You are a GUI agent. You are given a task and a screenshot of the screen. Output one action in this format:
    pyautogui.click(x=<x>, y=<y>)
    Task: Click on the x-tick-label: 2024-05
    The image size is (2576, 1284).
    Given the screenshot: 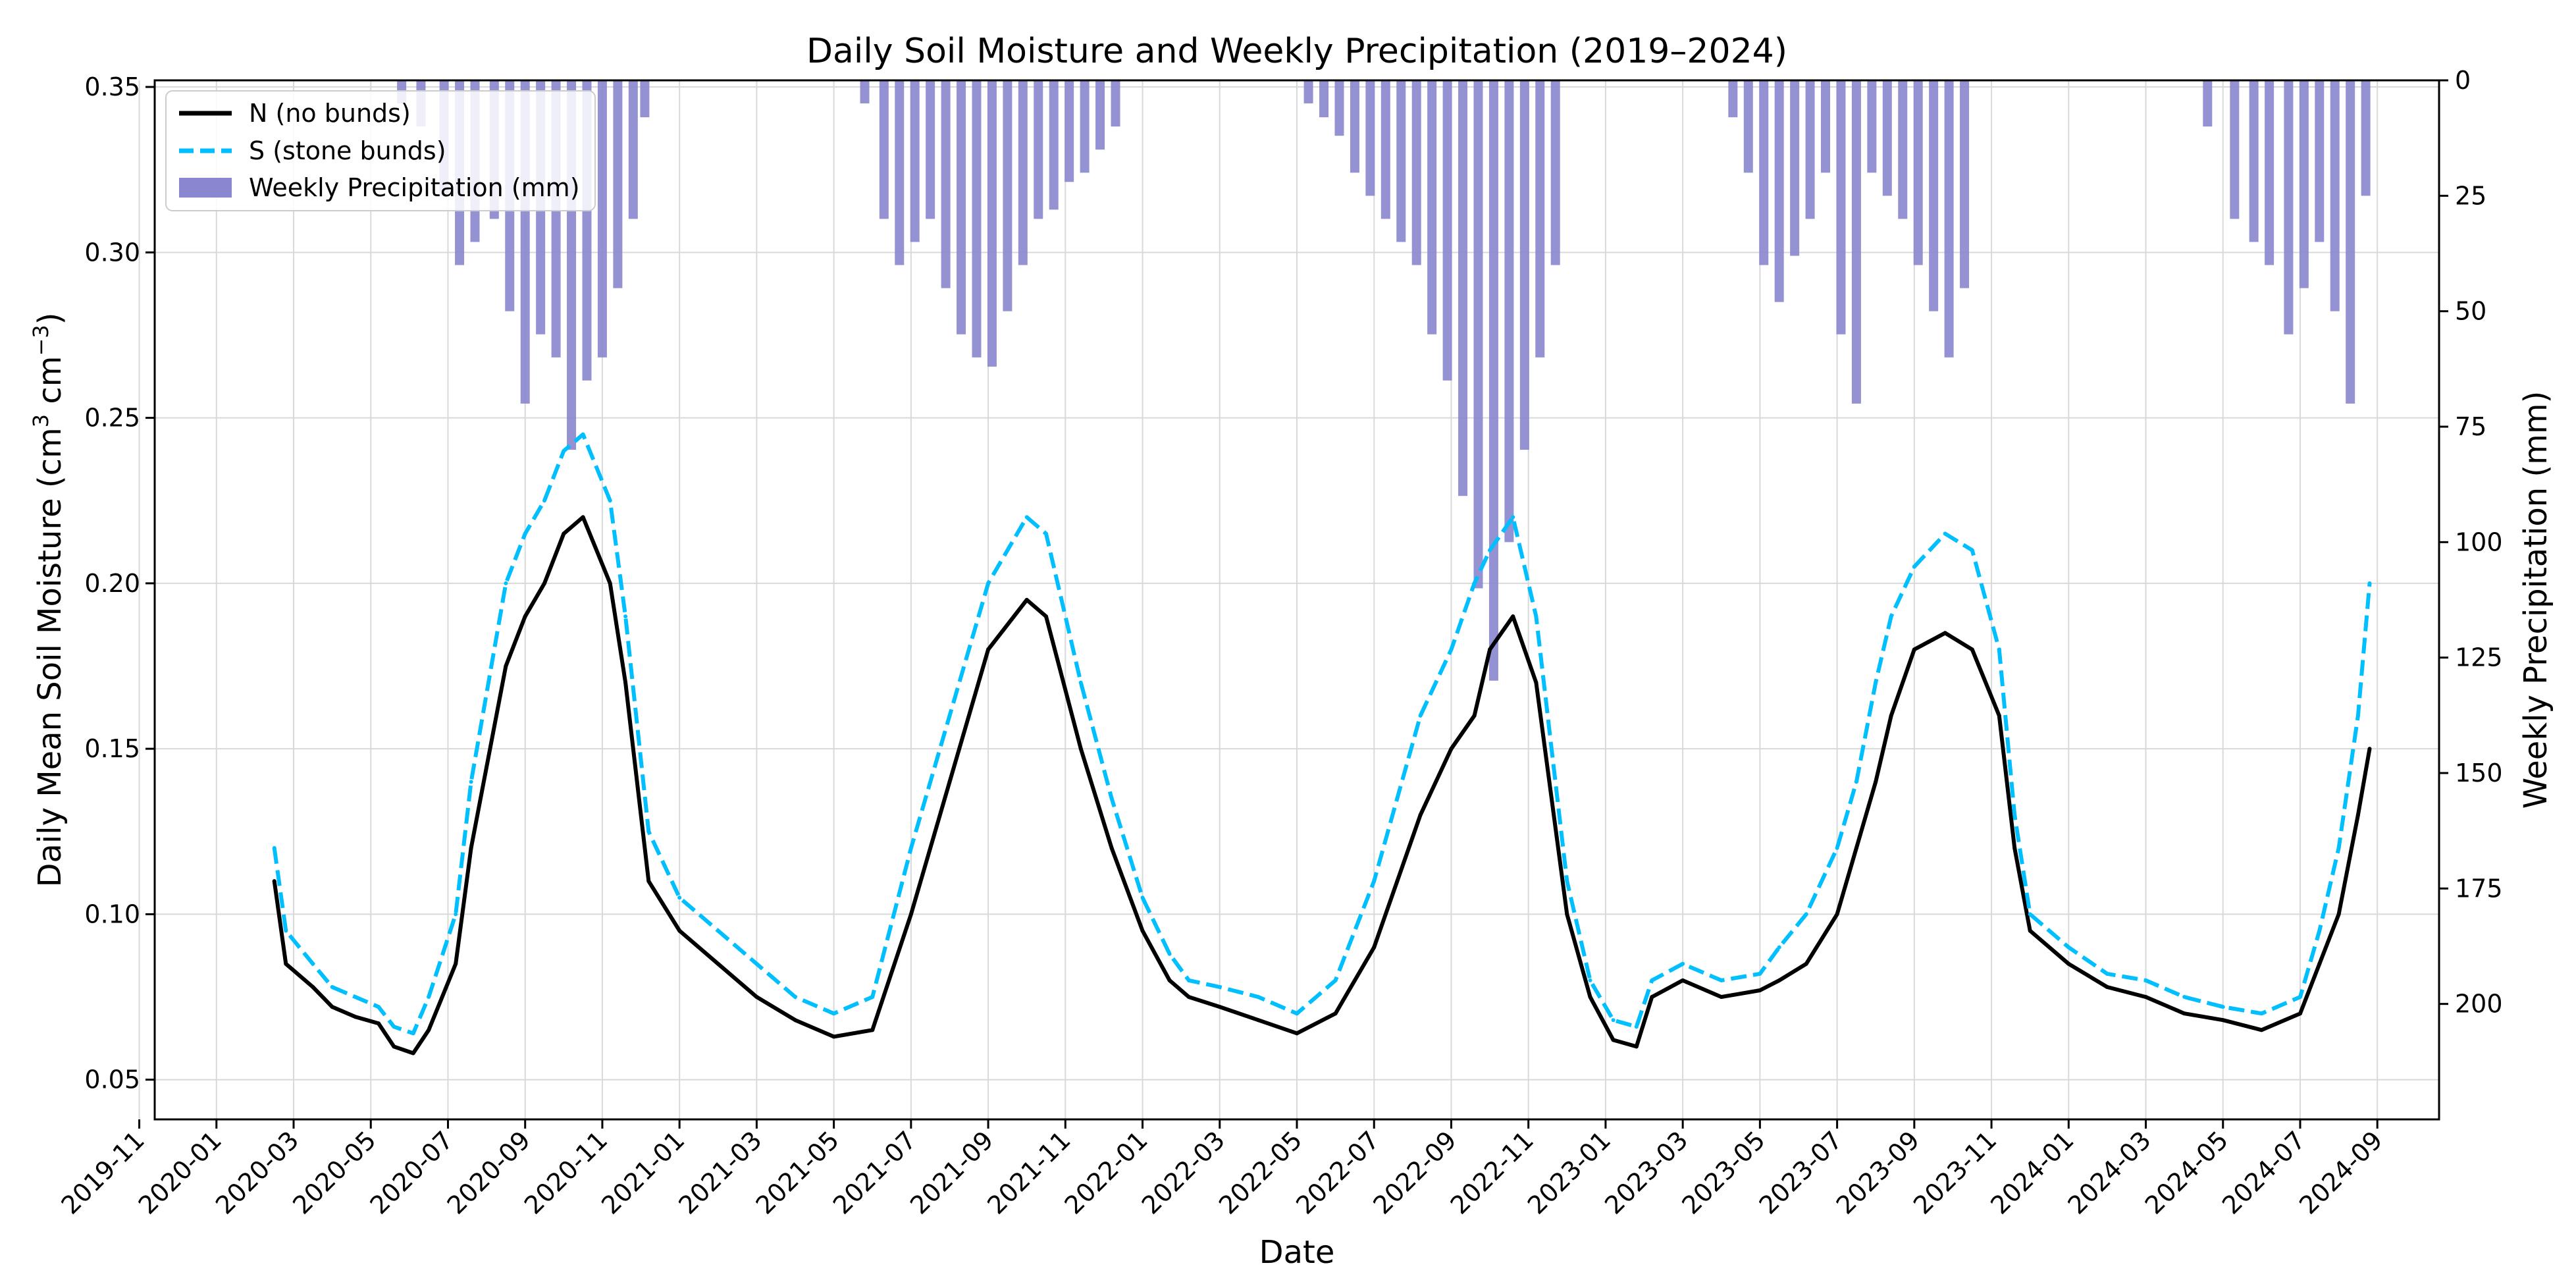 What is the action you would take?
    pyautogui.click(x=2187, y=1172)
    